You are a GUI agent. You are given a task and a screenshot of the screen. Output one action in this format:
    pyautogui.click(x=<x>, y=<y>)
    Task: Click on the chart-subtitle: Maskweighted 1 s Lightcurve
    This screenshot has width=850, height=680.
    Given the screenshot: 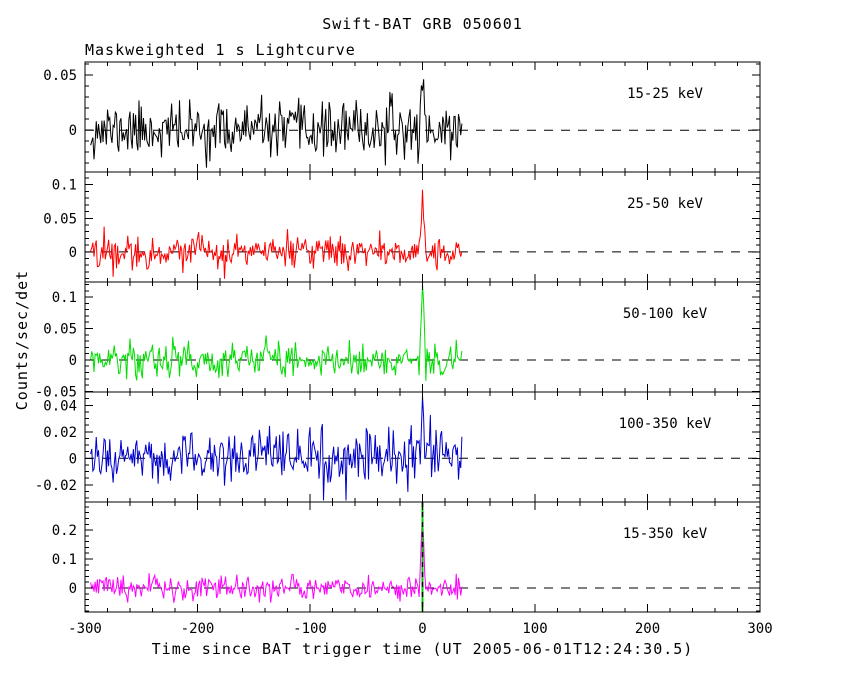 What is the action you would take?
    pyautogui.click(x=220, y=50)
    